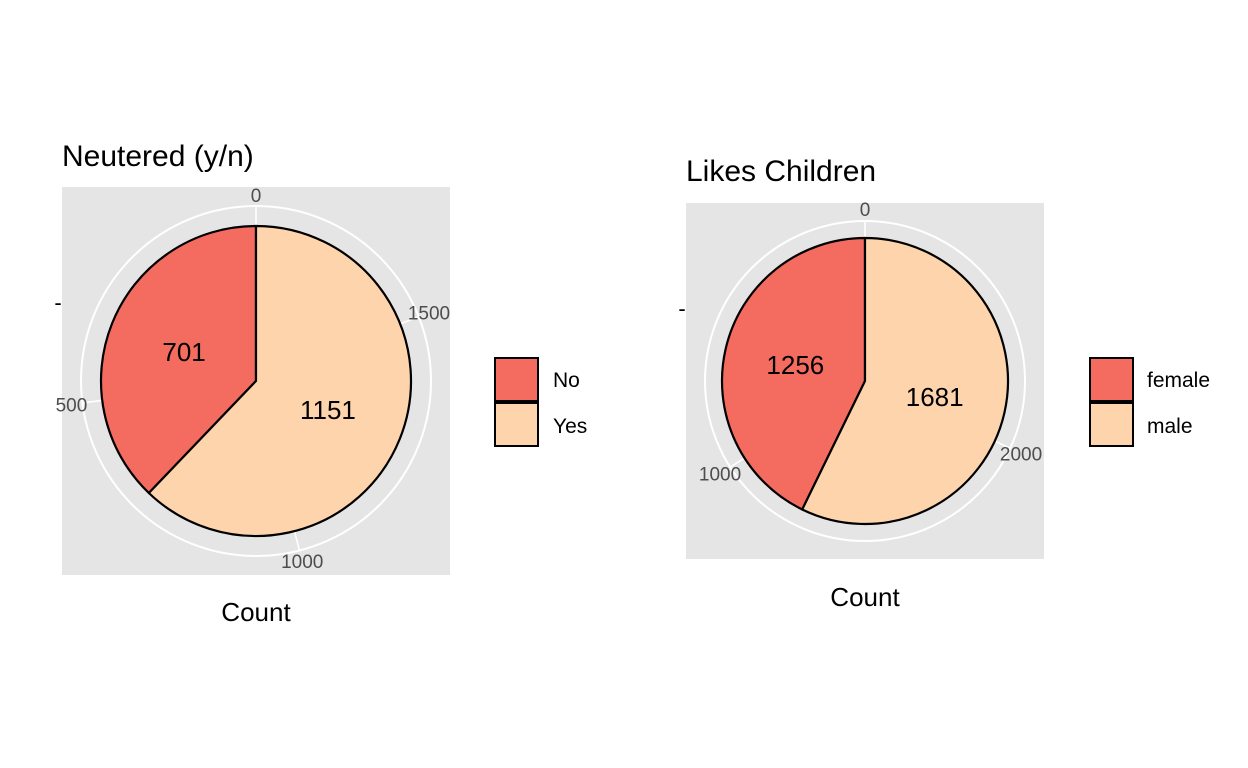 The image size is (1248, 768). I want to click on legend-label-yes: Yes, so click(570, 426).